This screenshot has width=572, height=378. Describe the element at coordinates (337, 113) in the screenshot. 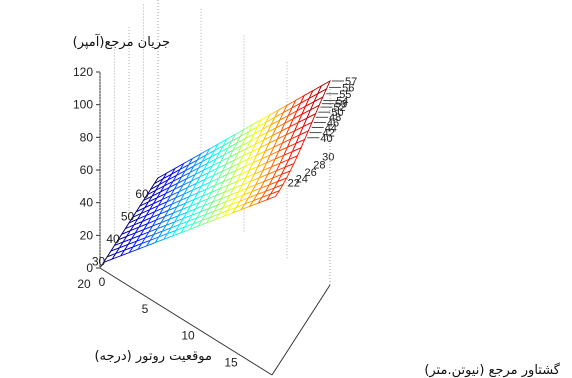

I see `annotation-label: 50` at that location.